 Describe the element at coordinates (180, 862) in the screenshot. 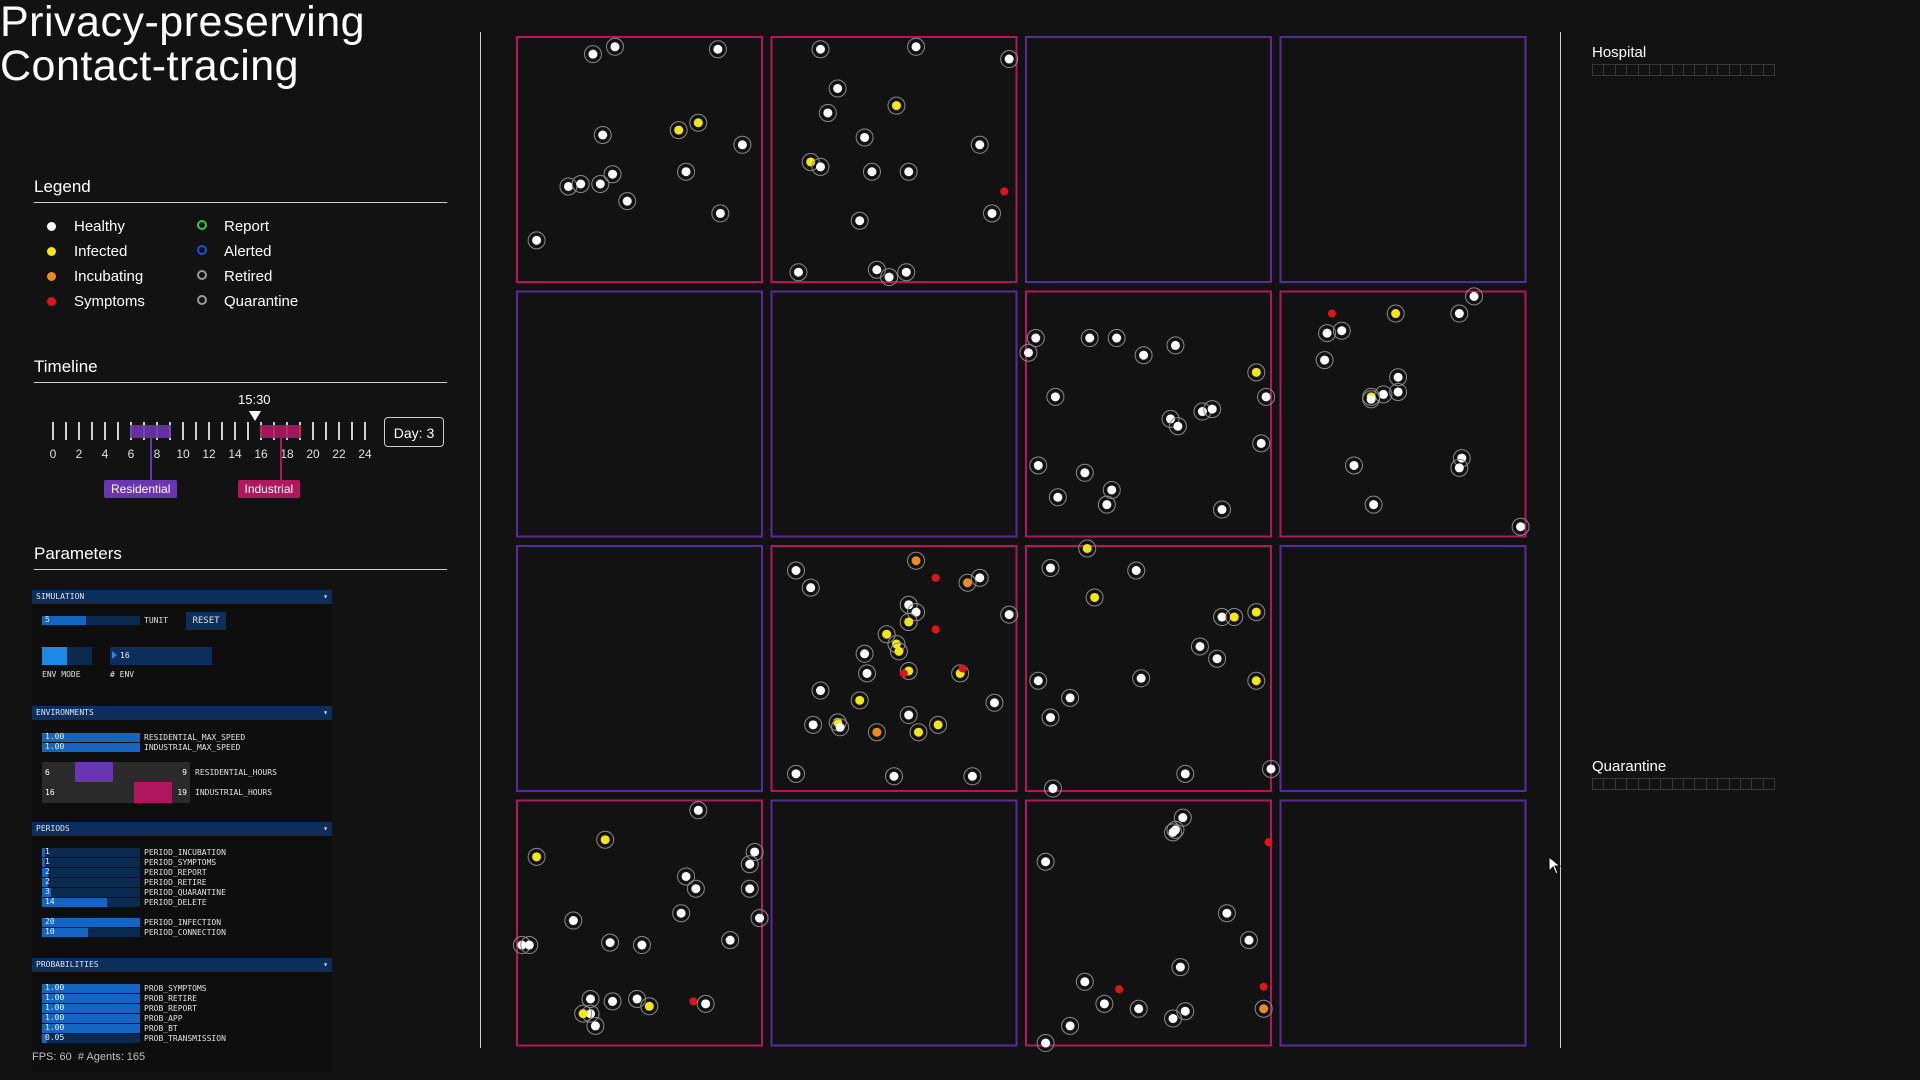

I see `slider-label: PERIOD_SYMPTOMS` at that location.